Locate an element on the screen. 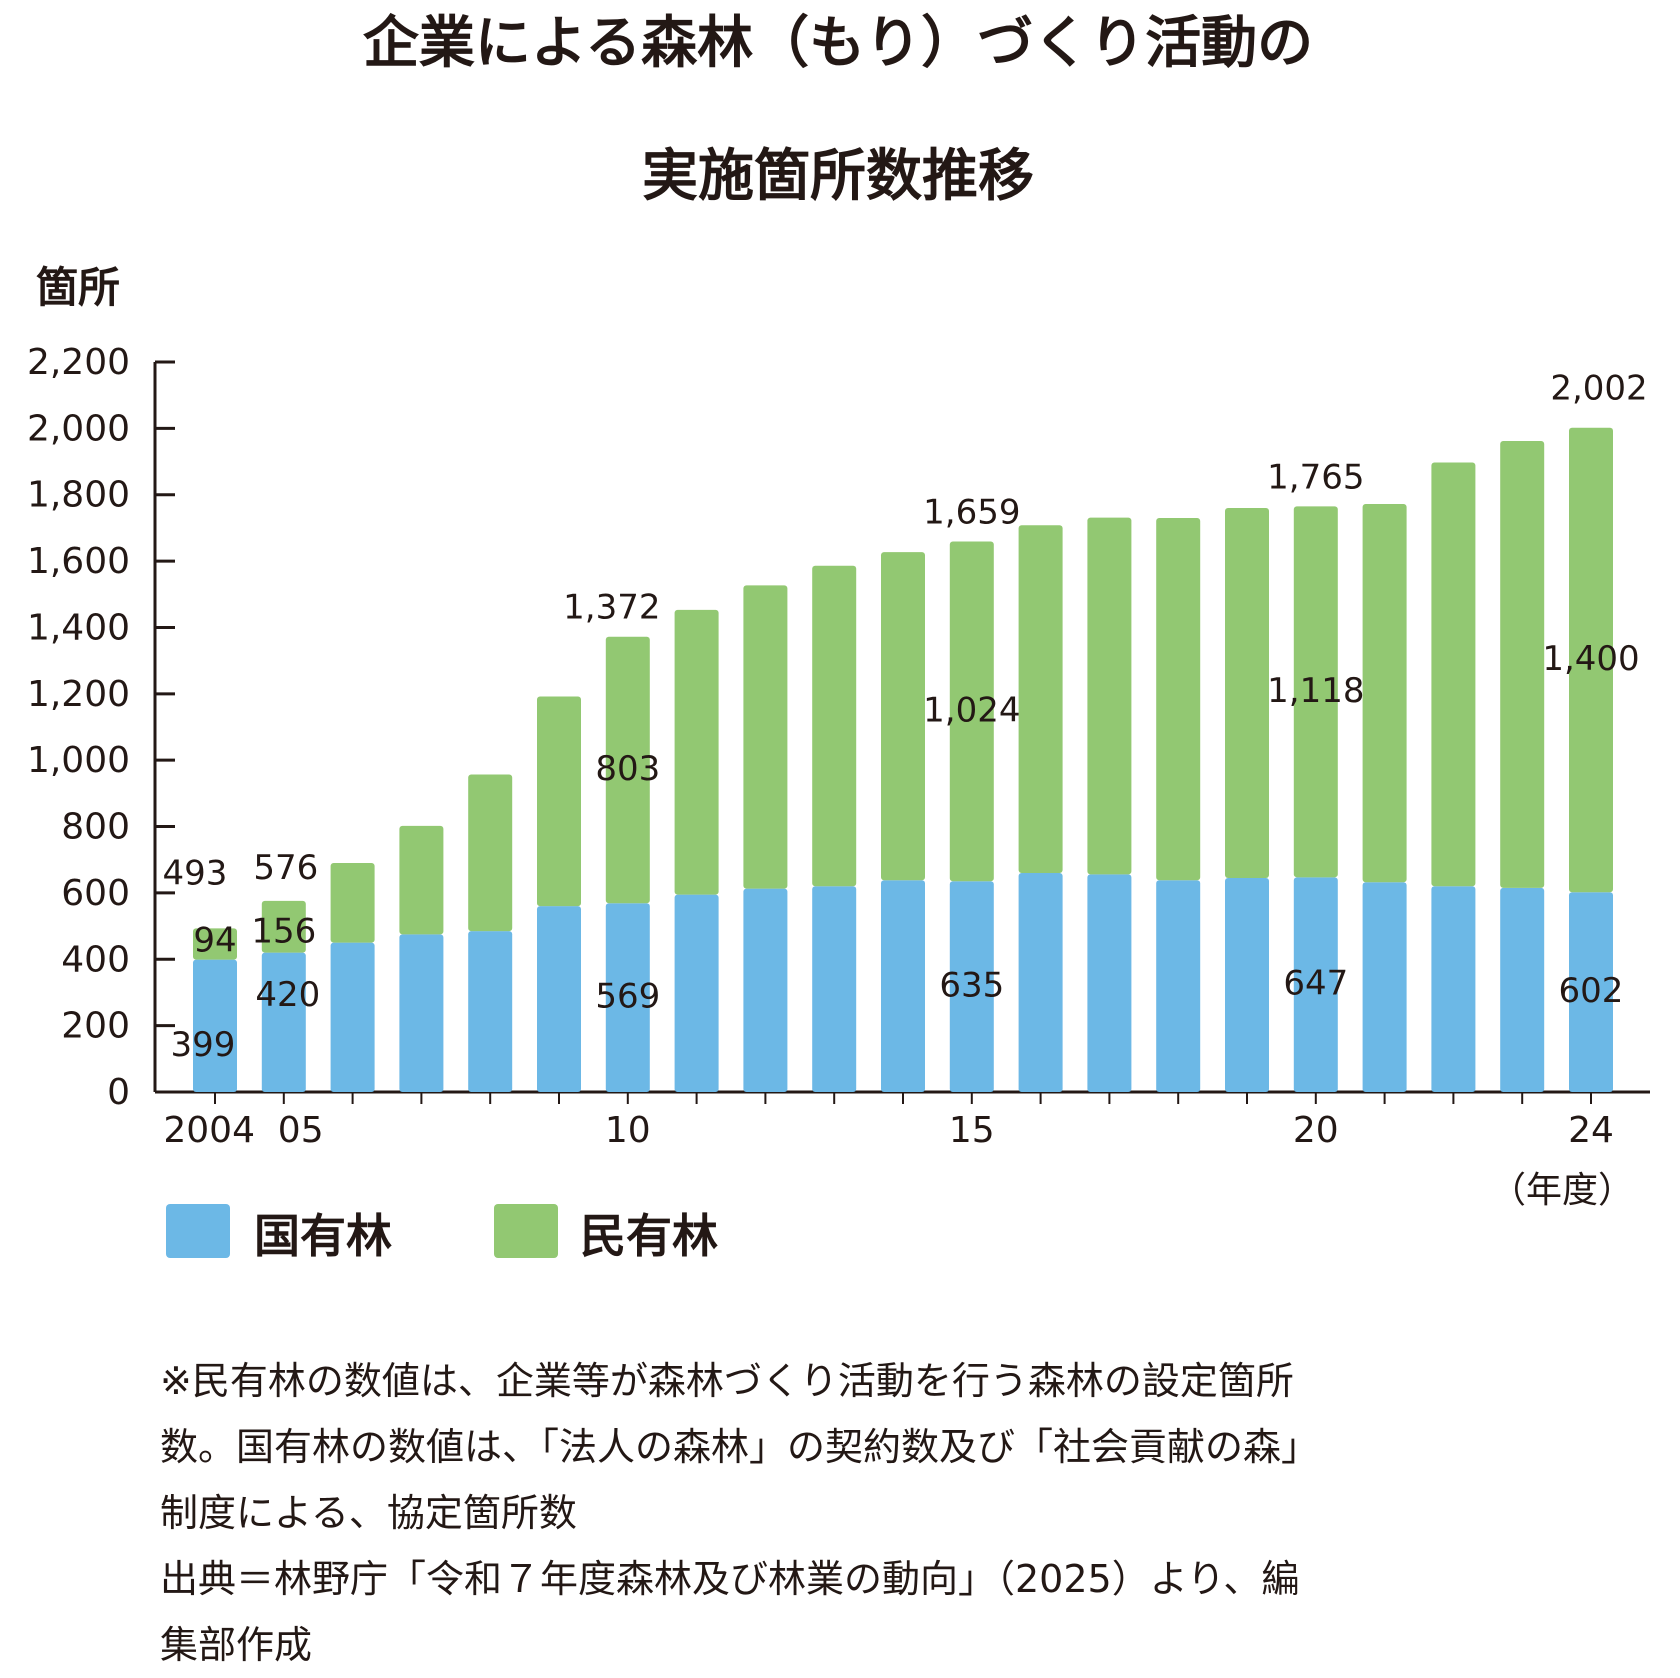 The width and height of the screenshot is (1680, 1678). y-tick-label: 800 is located at coordinates (95, 827).